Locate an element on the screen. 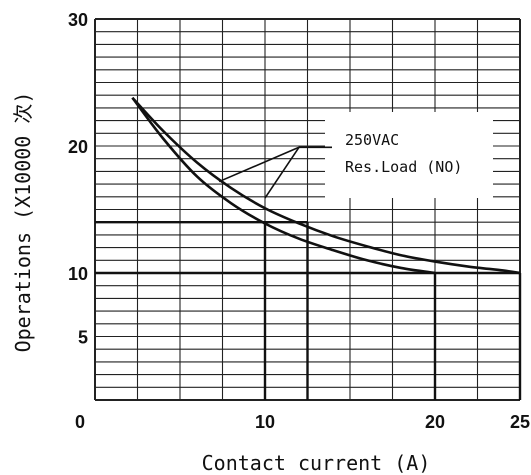  y-tick-label: 20 is located at coordinates (78, 147).